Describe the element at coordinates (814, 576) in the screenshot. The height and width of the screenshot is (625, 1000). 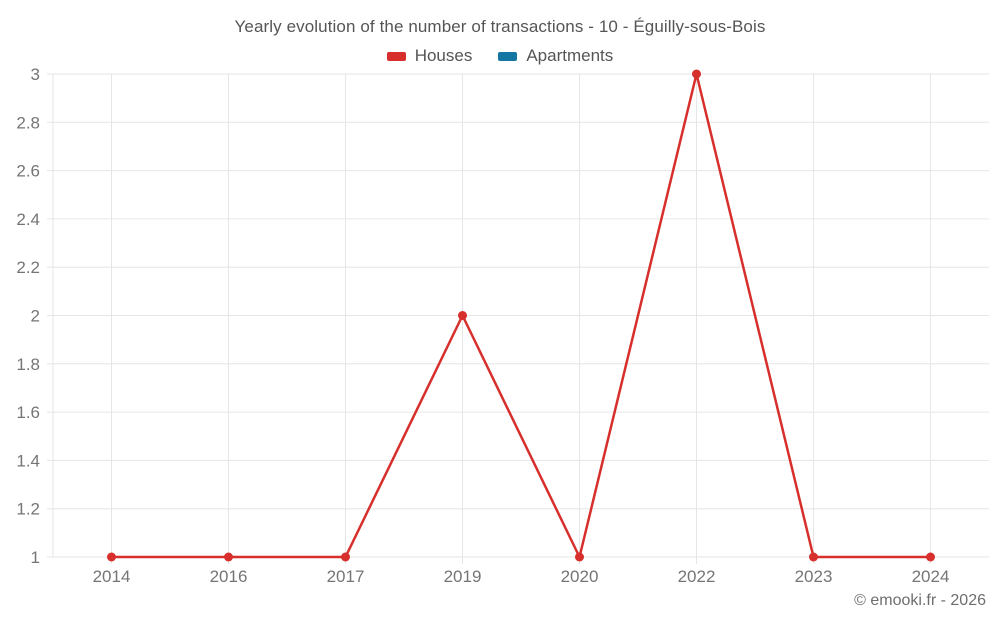
I see `x-tick-label: 2023` at that location.